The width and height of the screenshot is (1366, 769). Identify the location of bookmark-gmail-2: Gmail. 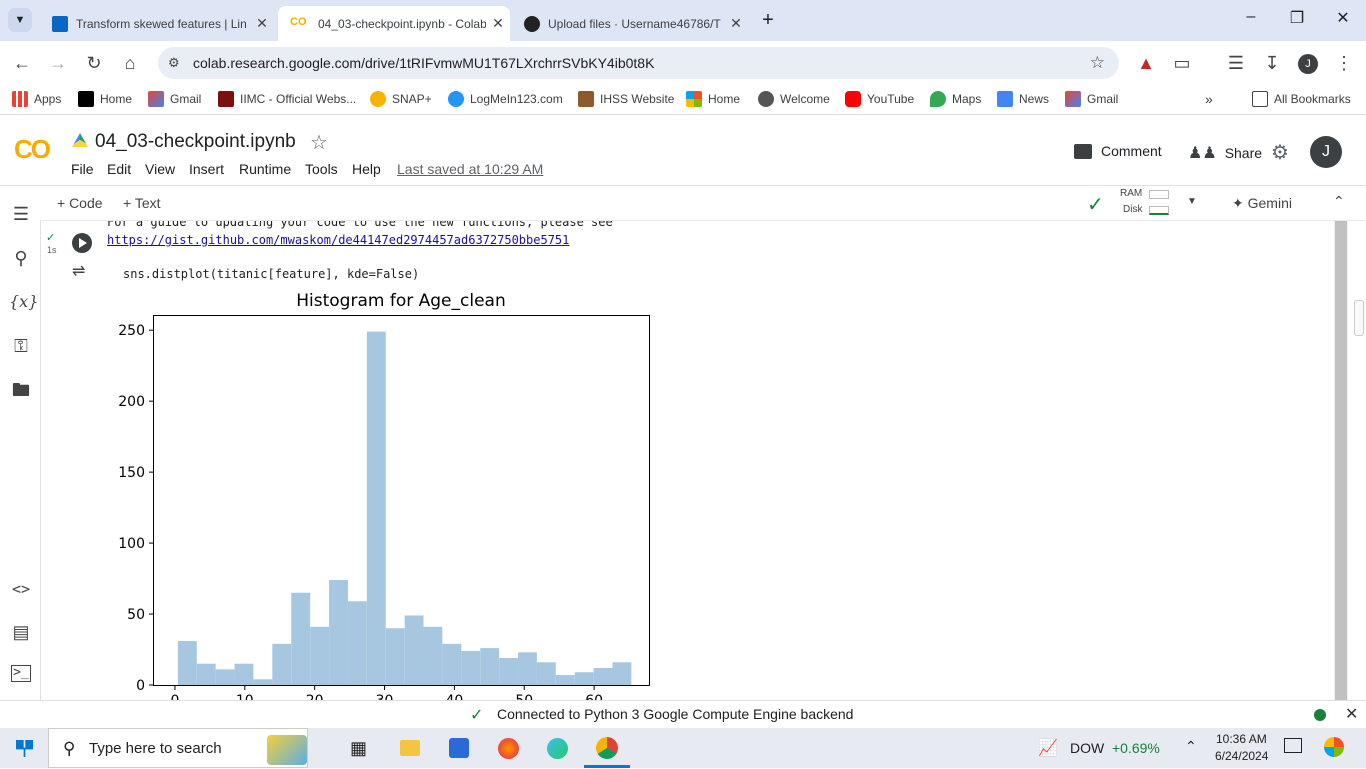
(1091, 99).